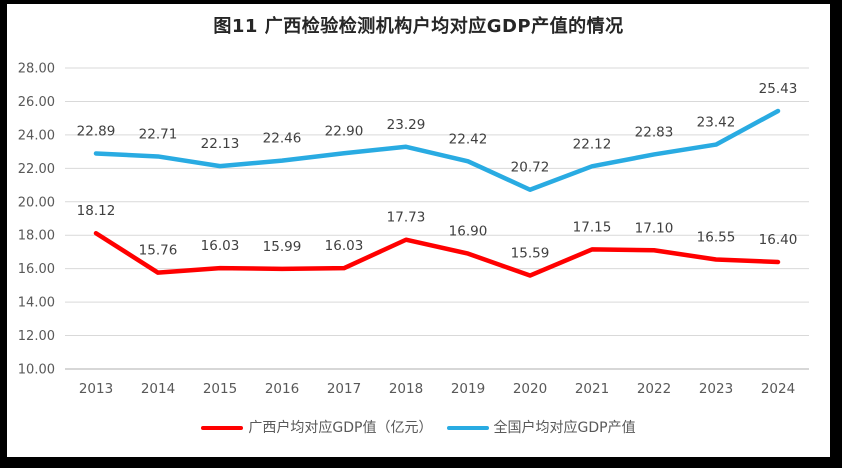 The image size is (842, 468). I want to click on data-label-series-0: 15.59, so click(530, 254).